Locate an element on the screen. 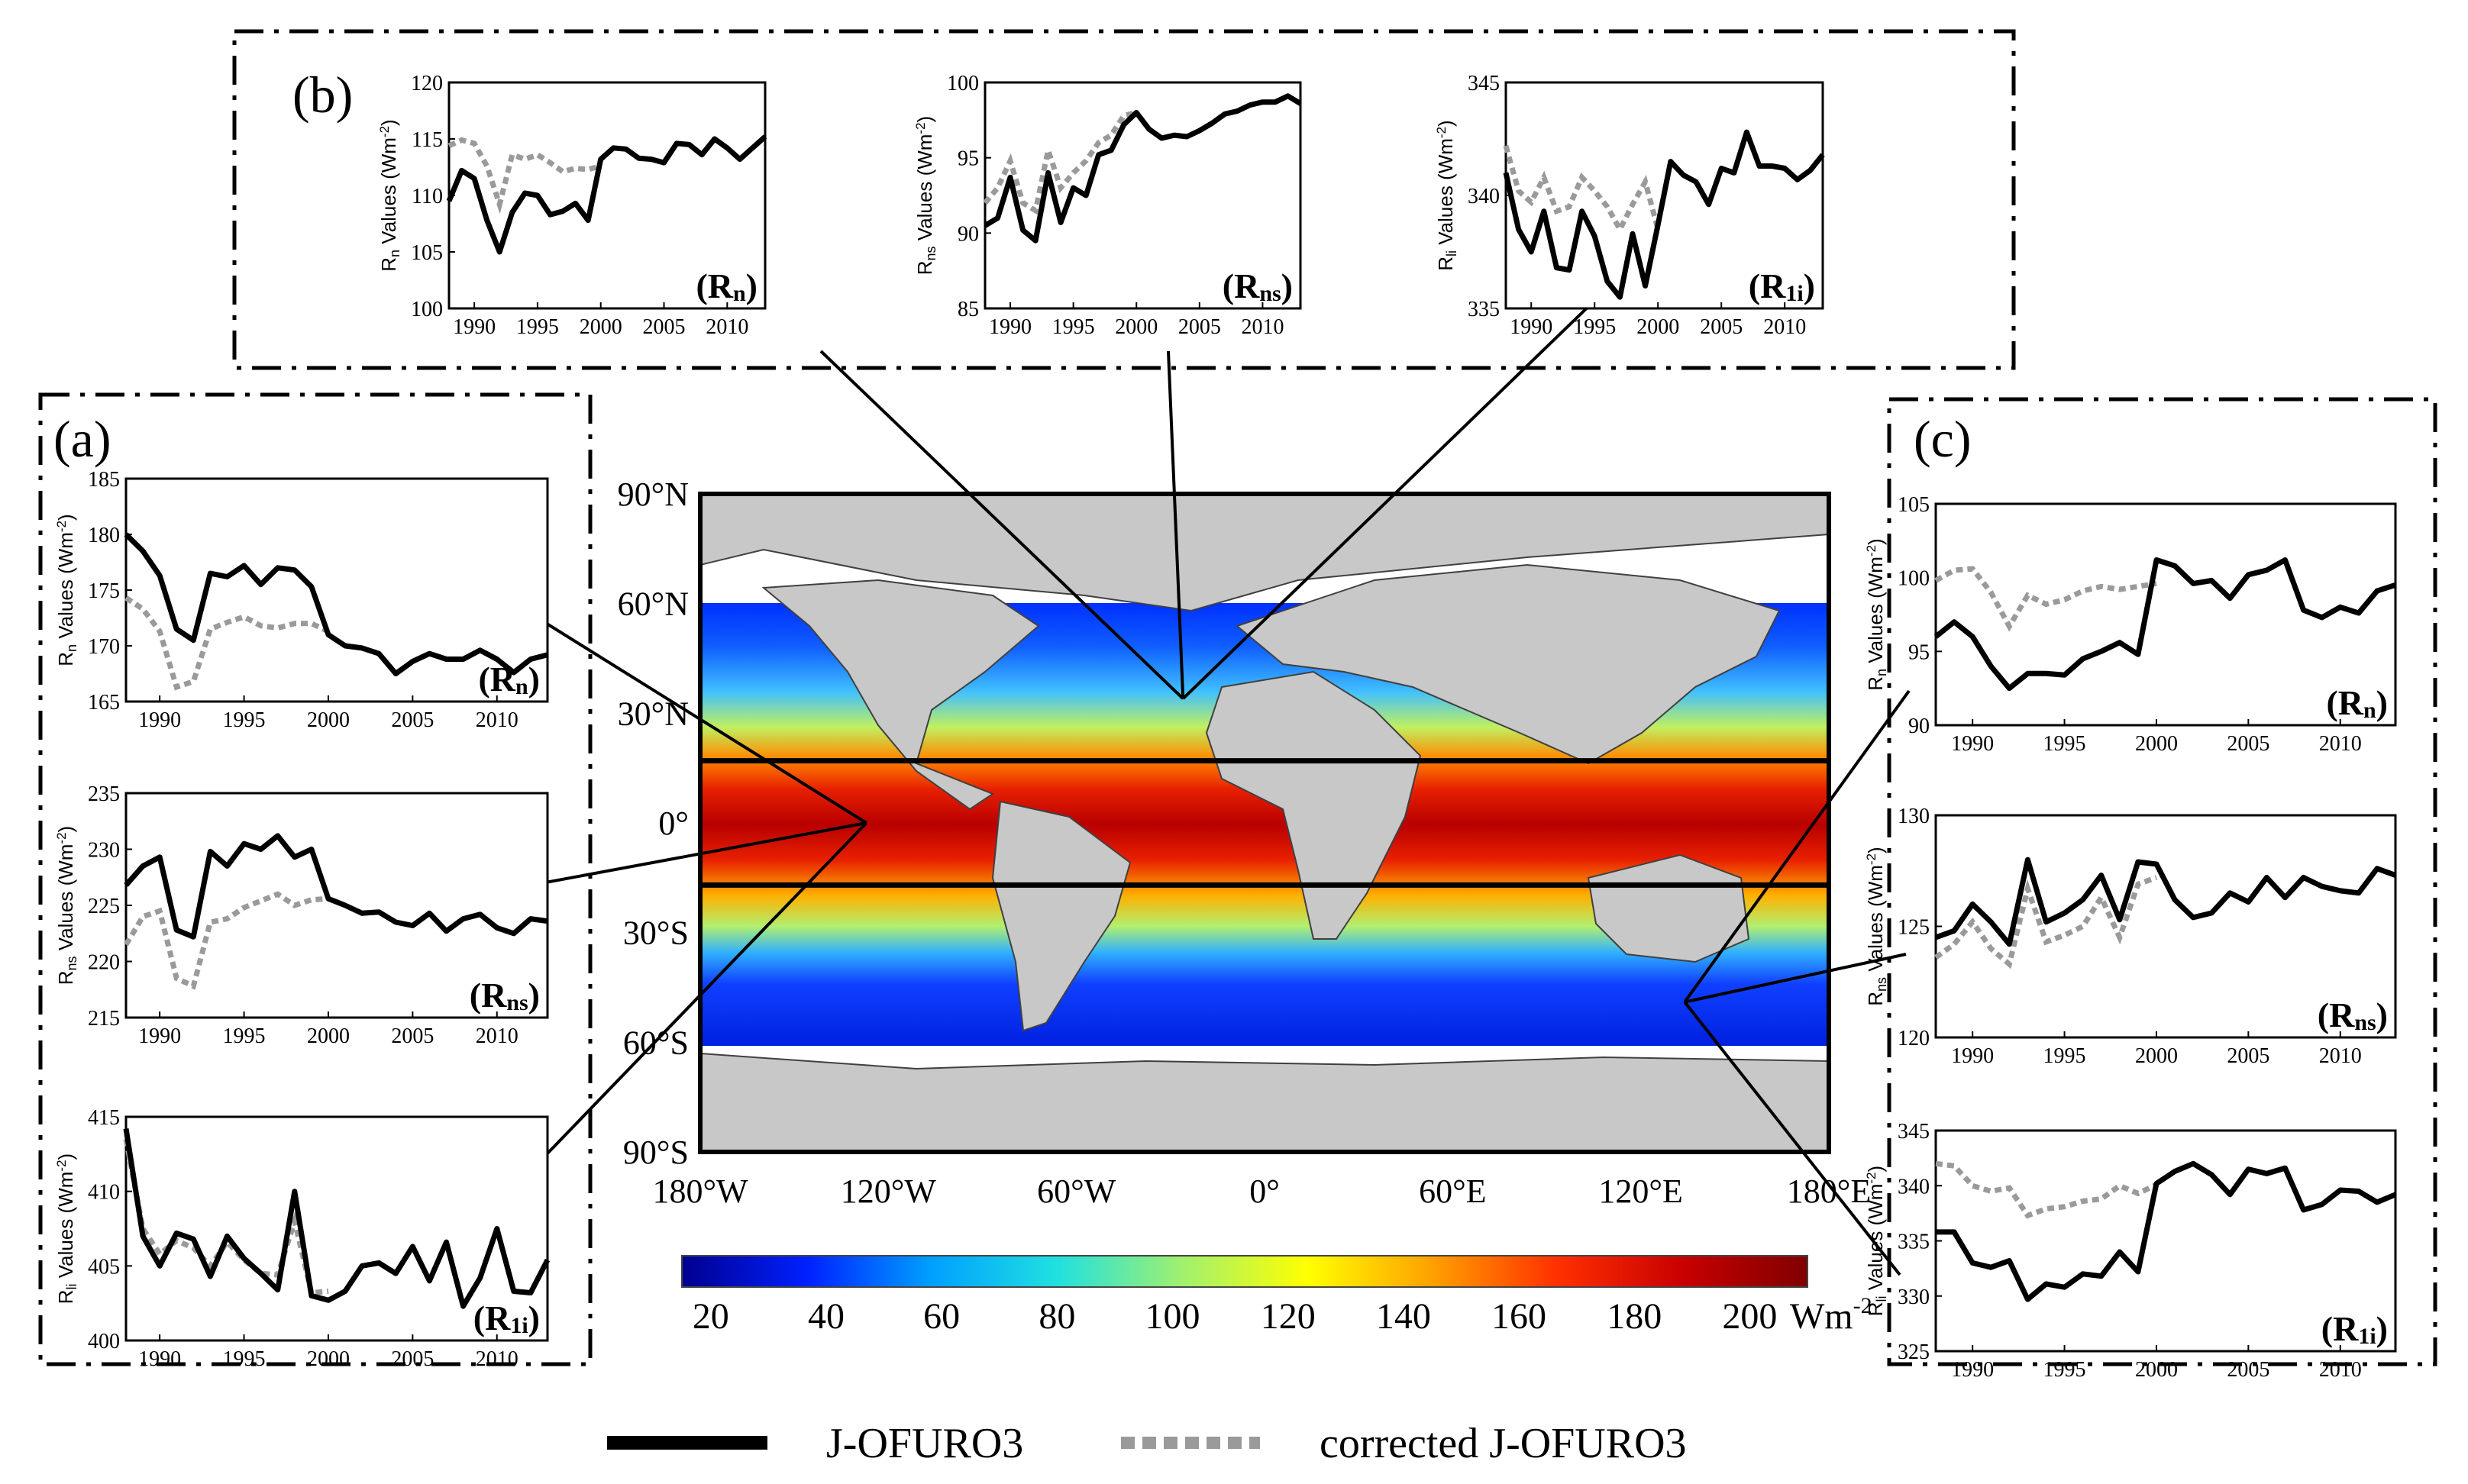  colorbar-tick-120: 120 is located at coordinates (1288, 1316).